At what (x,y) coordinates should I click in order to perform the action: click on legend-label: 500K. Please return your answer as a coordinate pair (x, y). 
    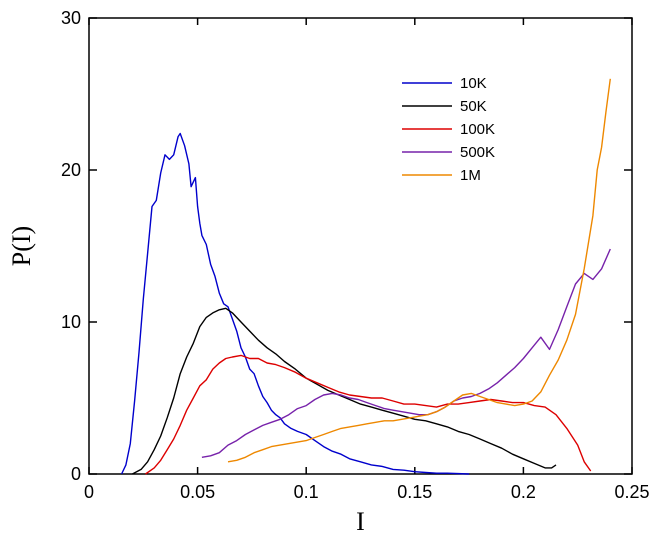
    Looking at the image, I should click on (477, 152).